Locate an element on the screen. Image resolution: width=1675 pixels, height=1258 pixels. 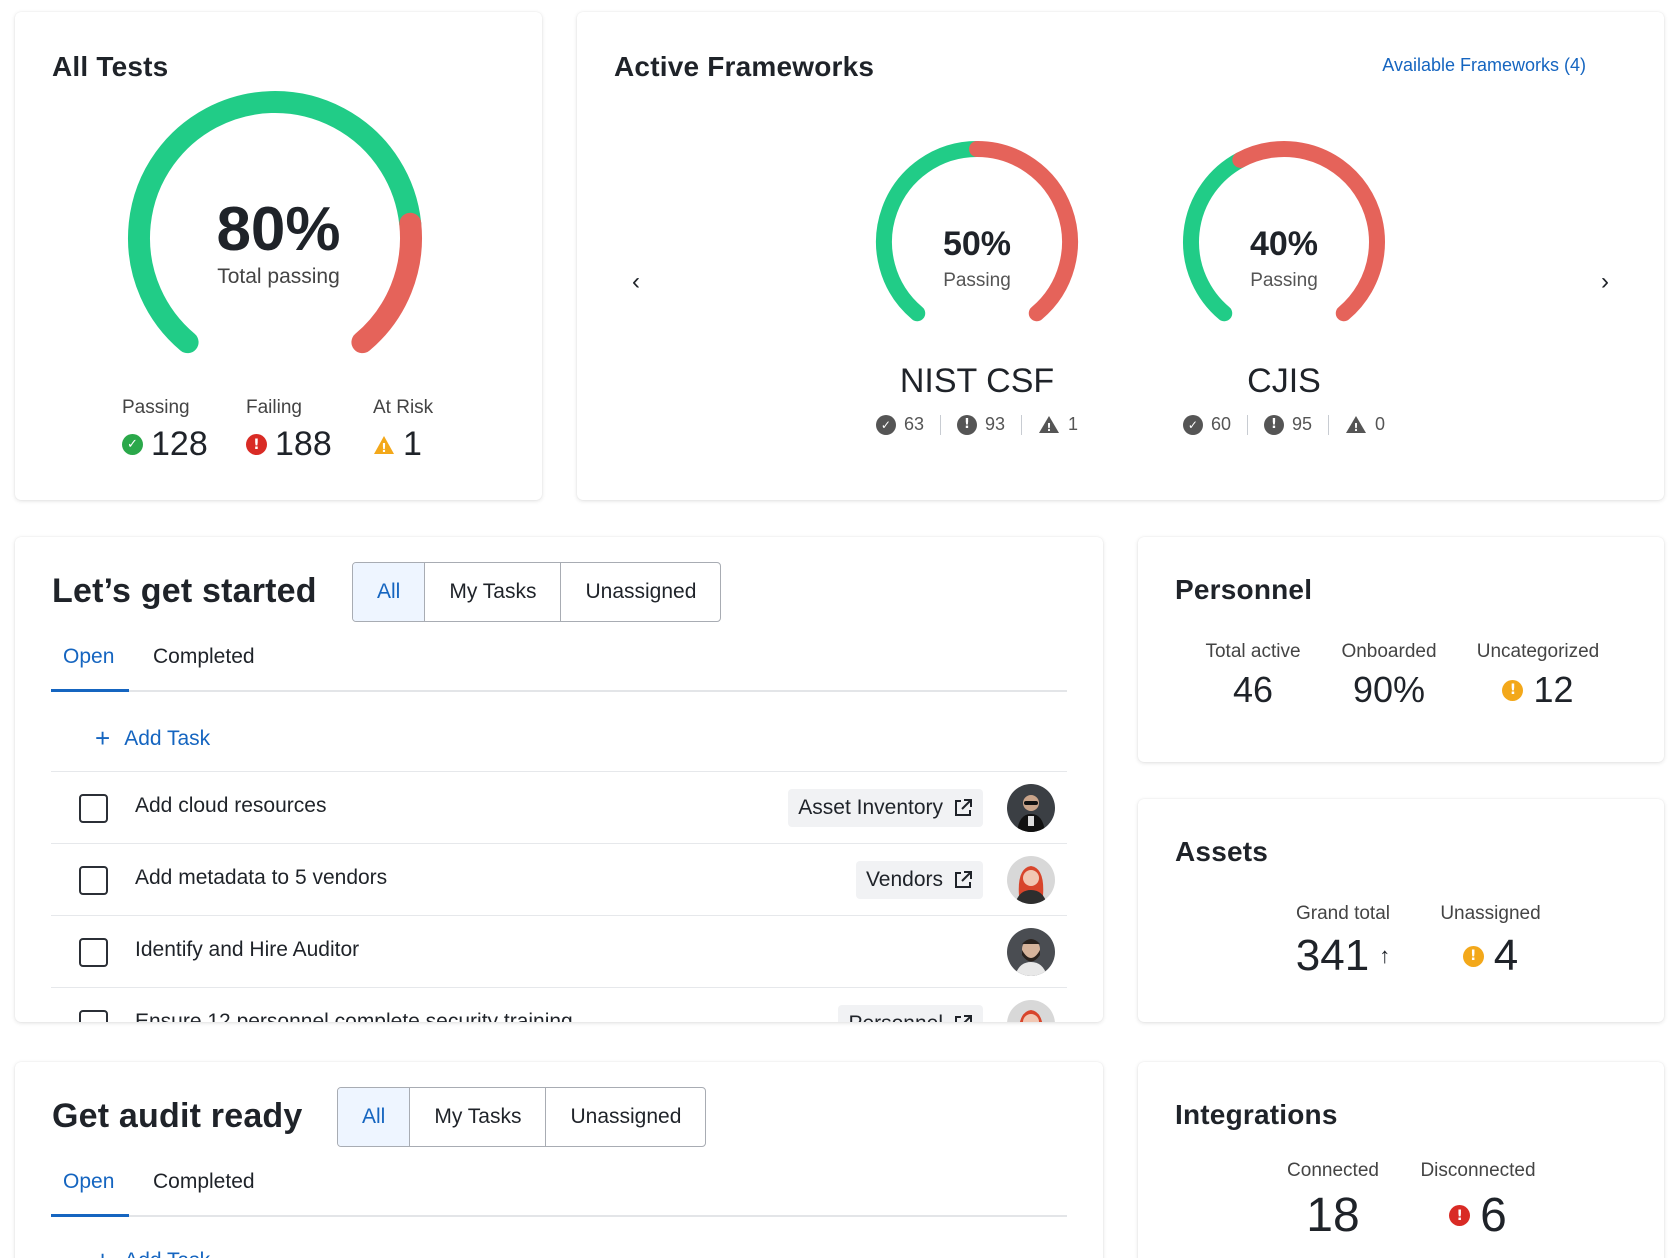
framework-passing-count: 63 is located at coordinates (913, 424).